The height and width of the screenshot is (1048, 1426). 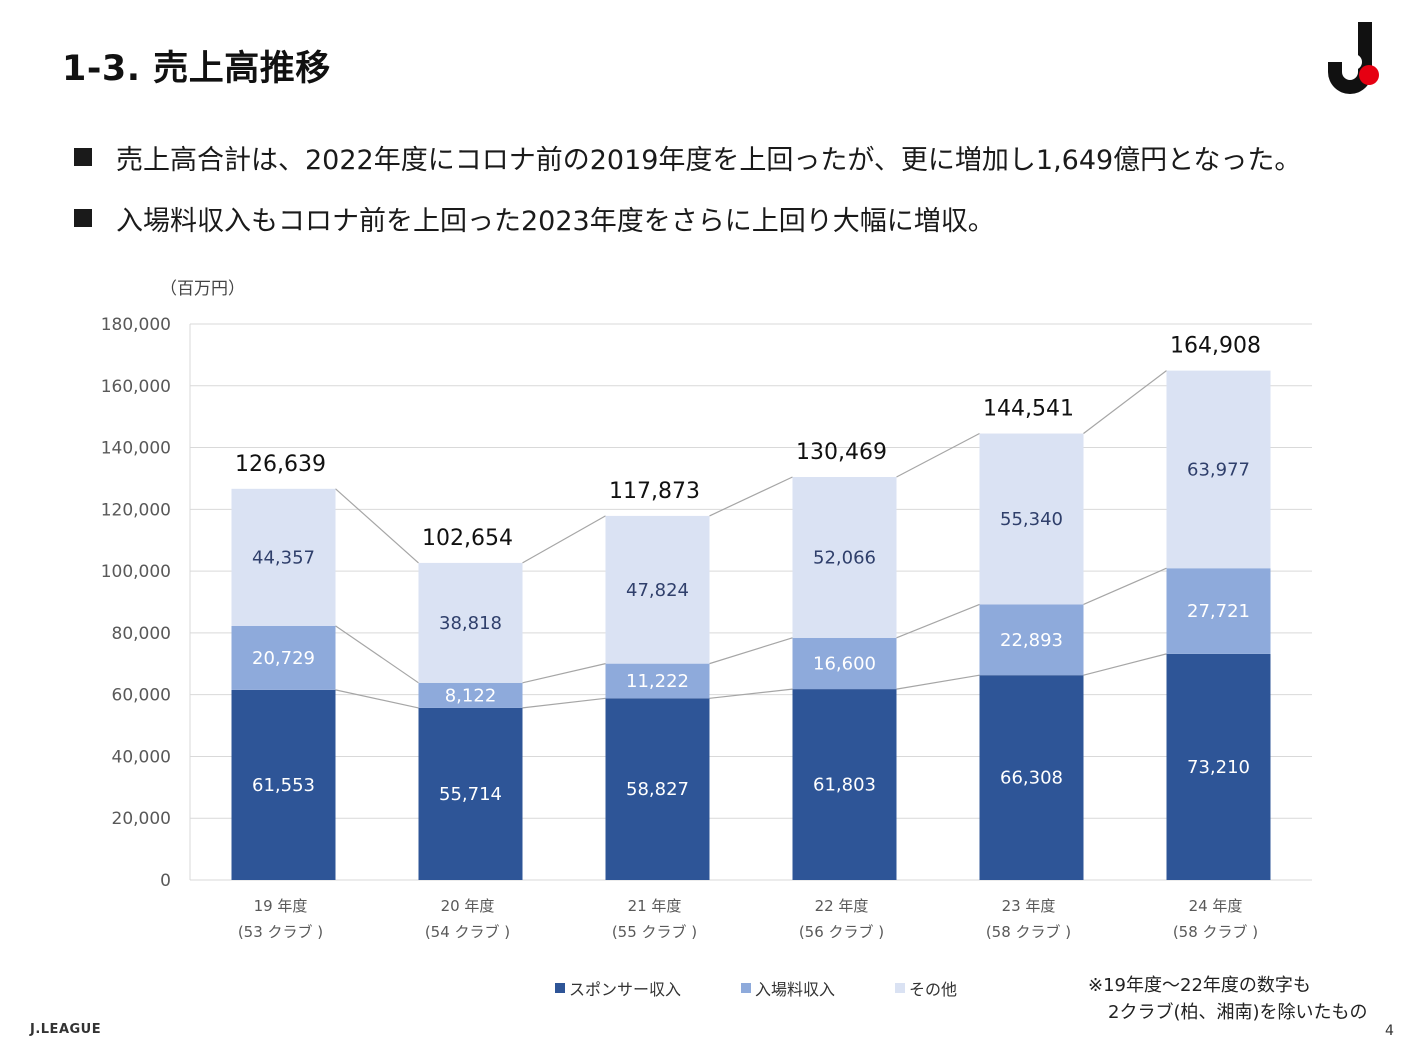 What do you see at coordinates (136, 325) in the screenshot?
I see `y-tick-label: 180,000` at bounding box center [136, 325].